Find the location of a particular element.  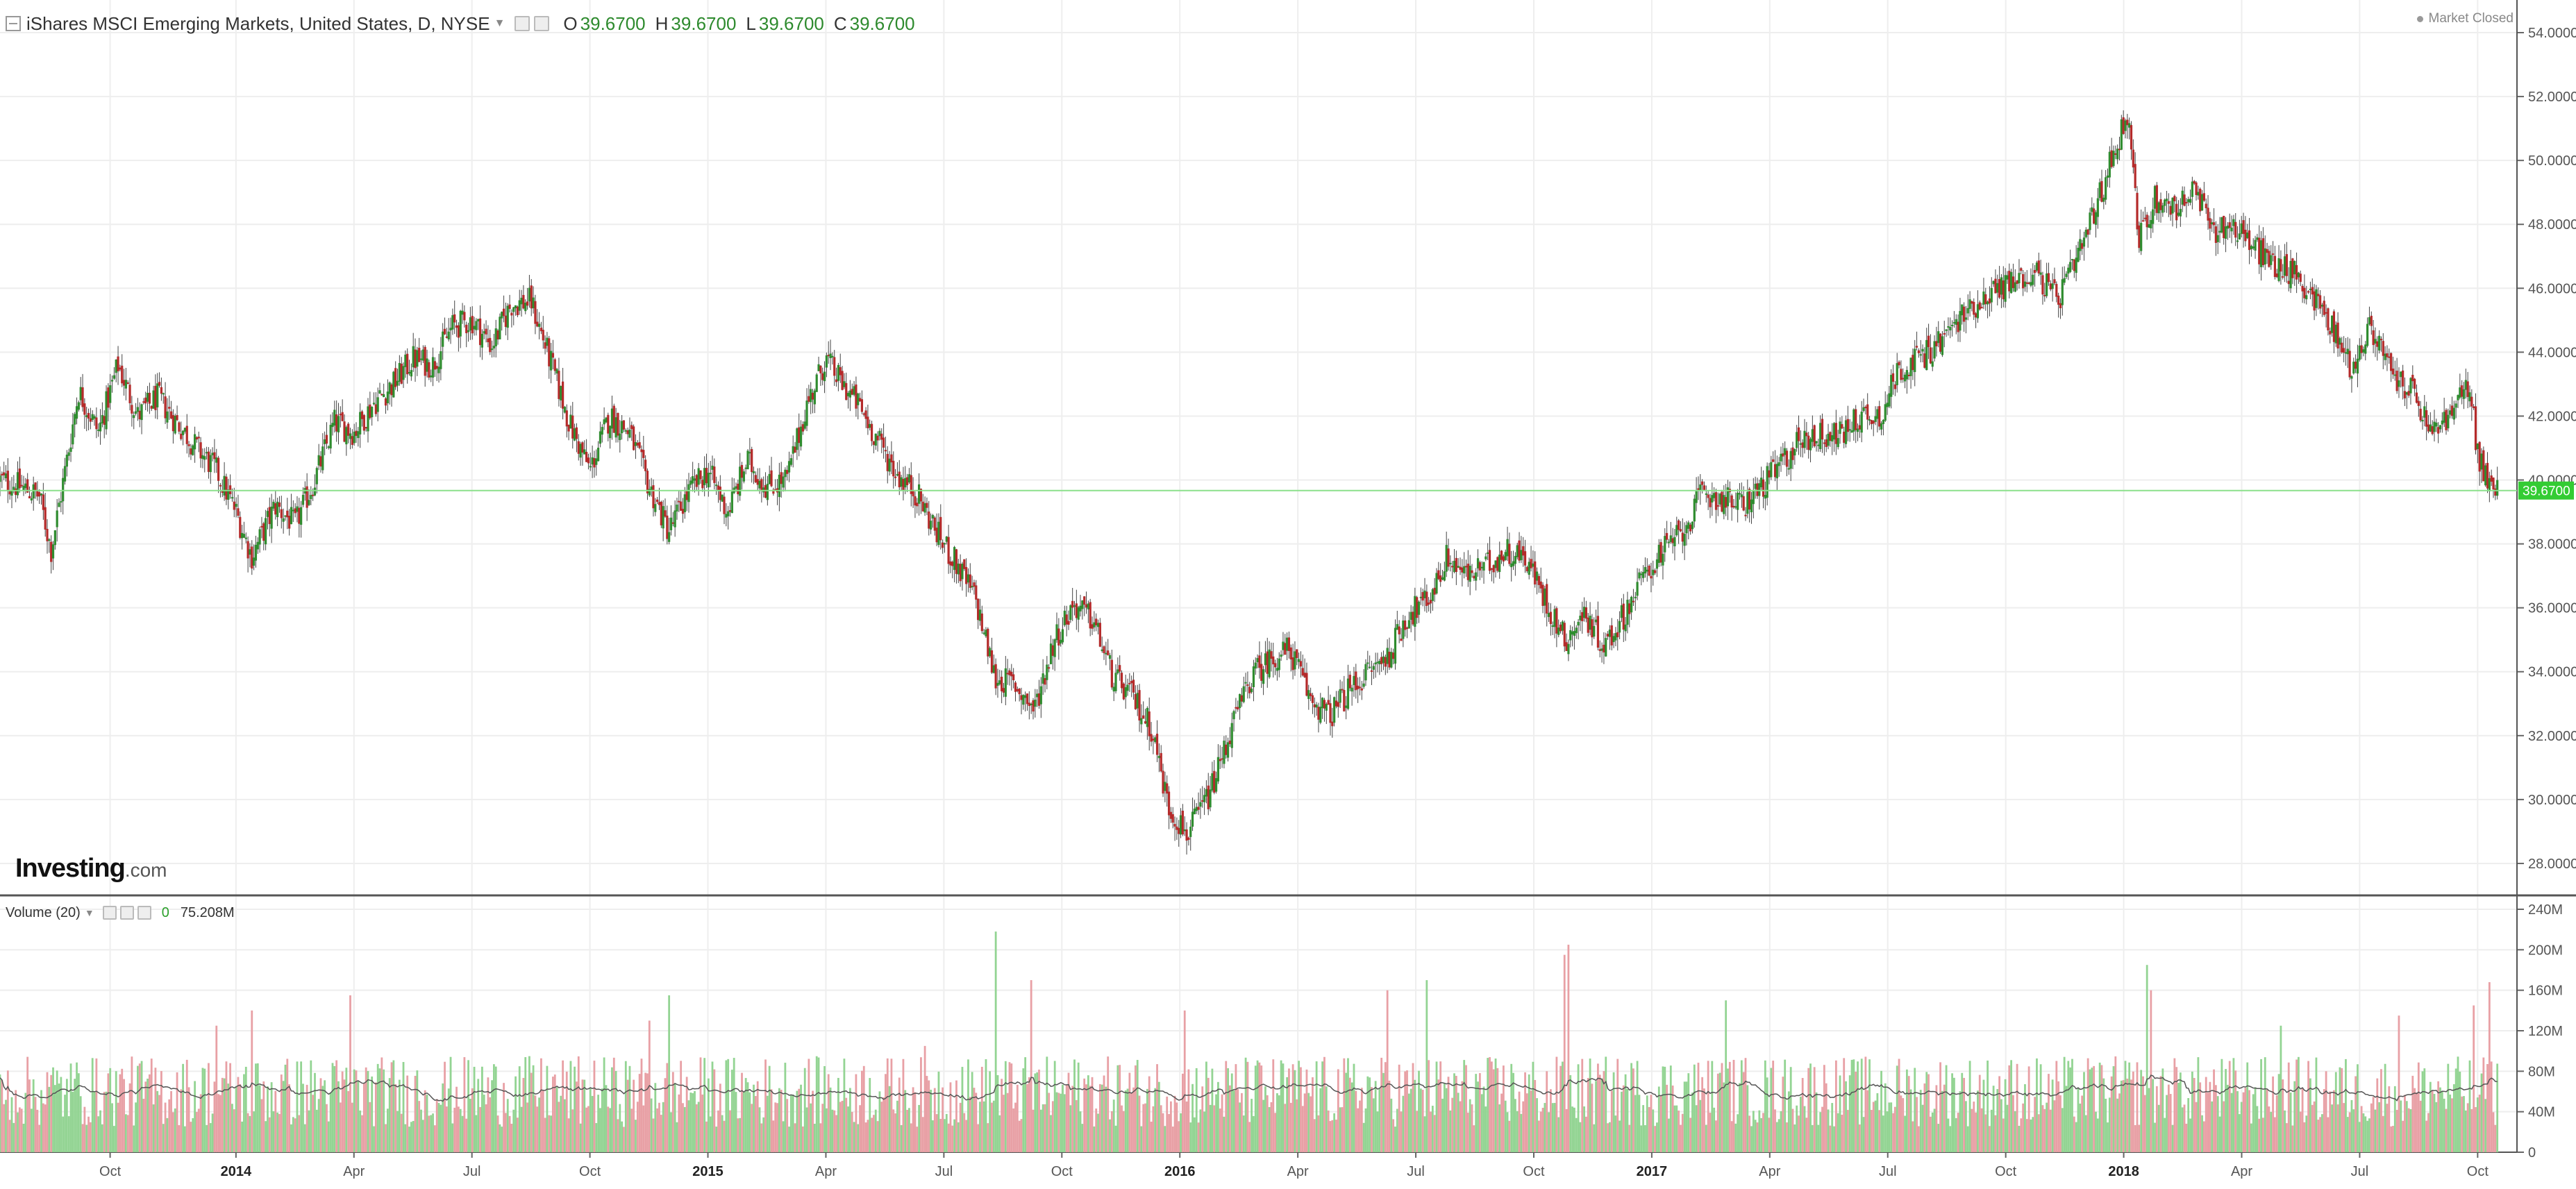

collapse-icon is located at coordinates (13, 23).